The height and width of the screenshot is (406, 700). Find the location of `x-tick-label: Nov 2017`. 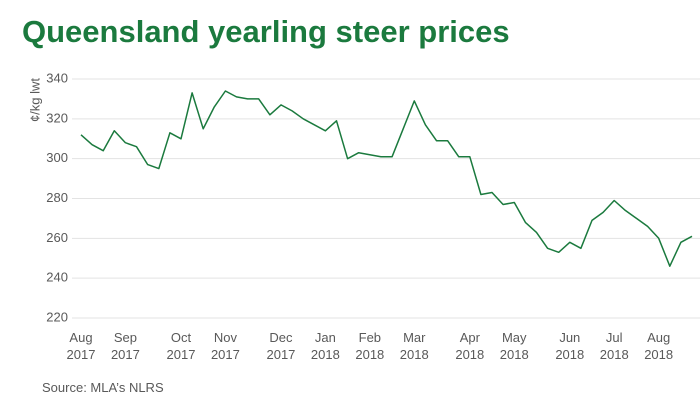

x-tick-label: Nov 2017 is located at coordinates (225, 346).